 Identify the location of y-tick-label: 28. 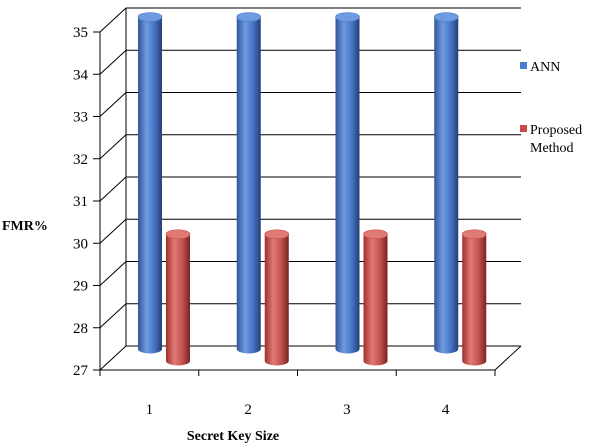
(80, 329).